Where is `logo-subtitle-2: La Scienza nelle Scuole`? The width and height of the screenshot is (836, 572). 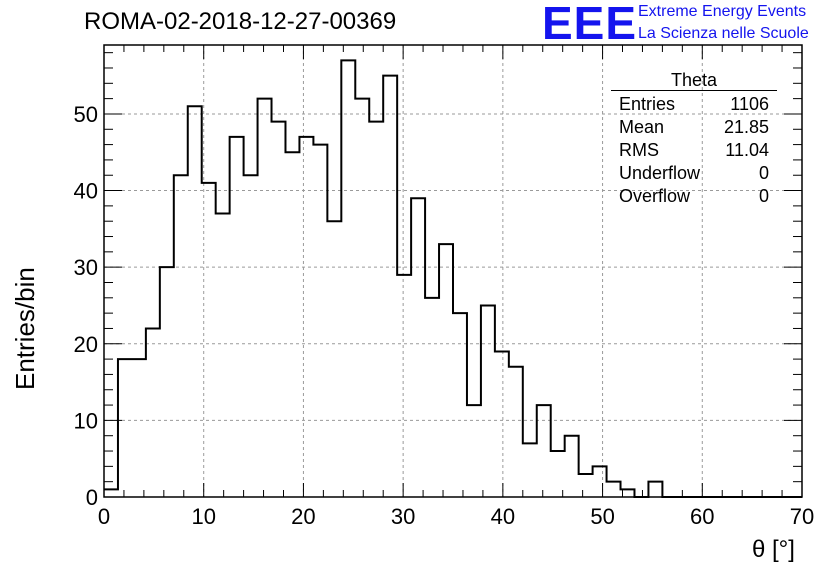
logo-subtitle-2: La Scienza nelle Scuole is located at coordinates (723, 33).